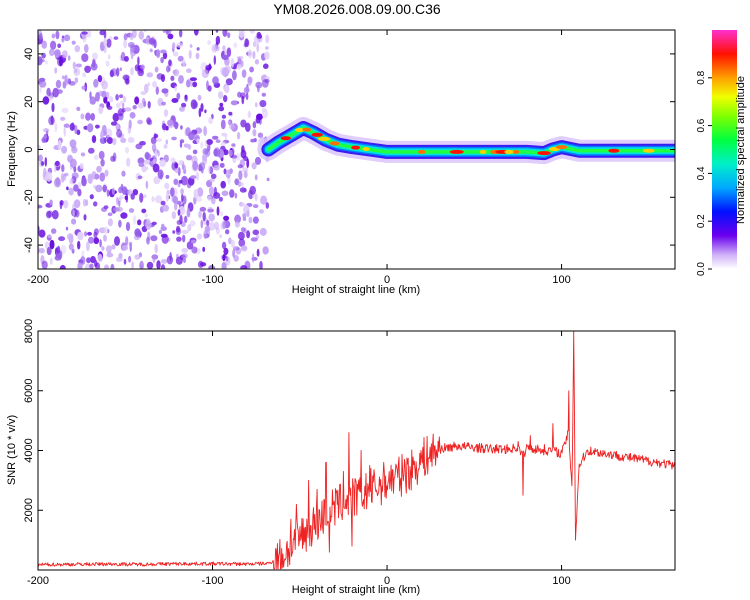  What do you see at coordinates (29, 391) in the screenshot?
I see `y-tick-label: 6000` at bounding box center [29, 391].